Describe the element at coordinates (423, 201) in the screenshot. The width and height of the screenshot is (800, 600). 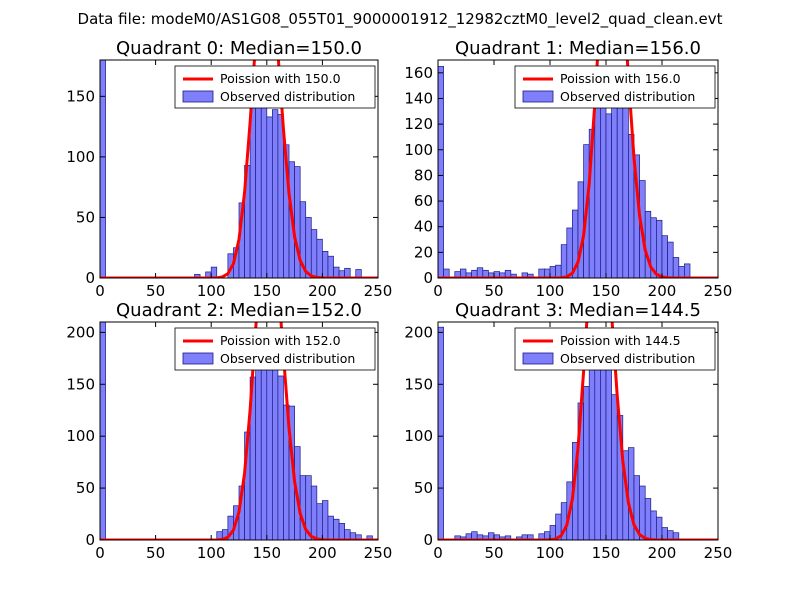
I see `y-tick-label: 60` at that location.